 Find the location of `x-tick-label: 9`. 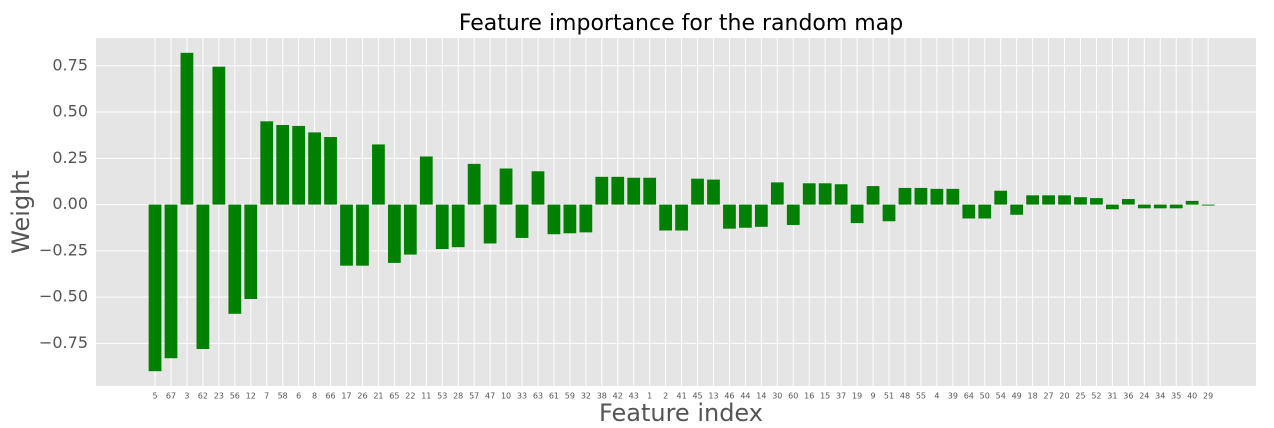

x-tick-label: 9 is located at coordinates (873, 396).